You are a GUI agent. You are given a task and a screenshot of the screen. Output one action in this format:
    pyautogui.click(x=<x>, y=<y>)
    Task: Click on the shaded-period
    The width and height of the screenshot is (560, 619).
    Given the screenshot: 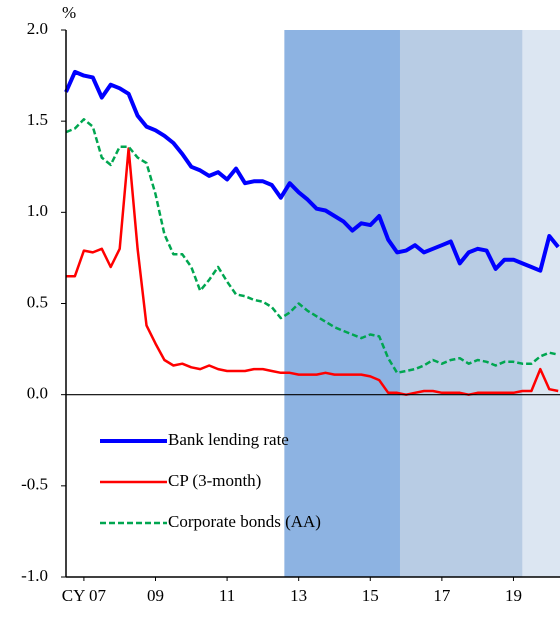 What is the action you would take?
    pyautogui.click(x=541, y=303)
    